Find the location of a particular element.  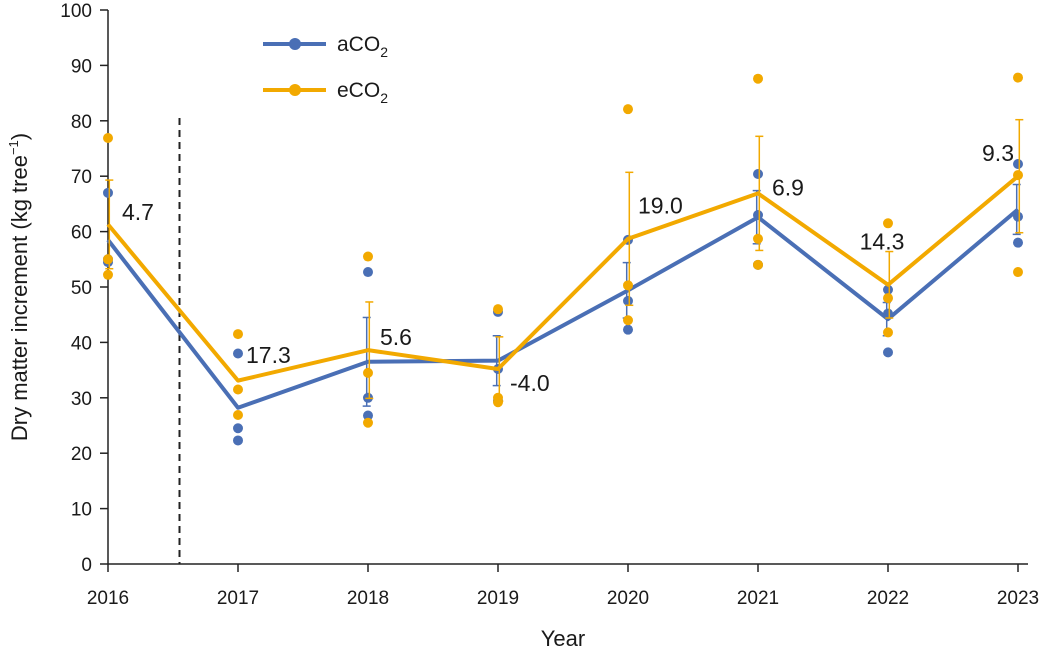

x-axis-ticks: 2016 2017 2018 2019 2020 2021 2022 2023 is located at coordinates (563, 586).